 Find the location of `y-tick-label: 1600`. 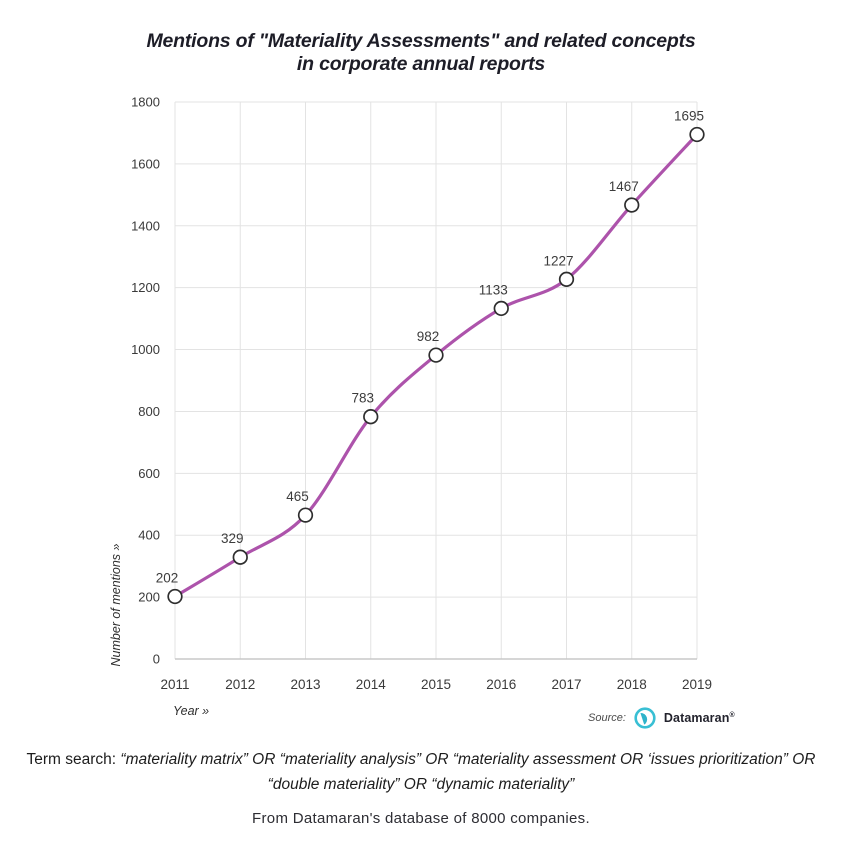

y-tick-label: 1600 is located at coordinates (145, 163).